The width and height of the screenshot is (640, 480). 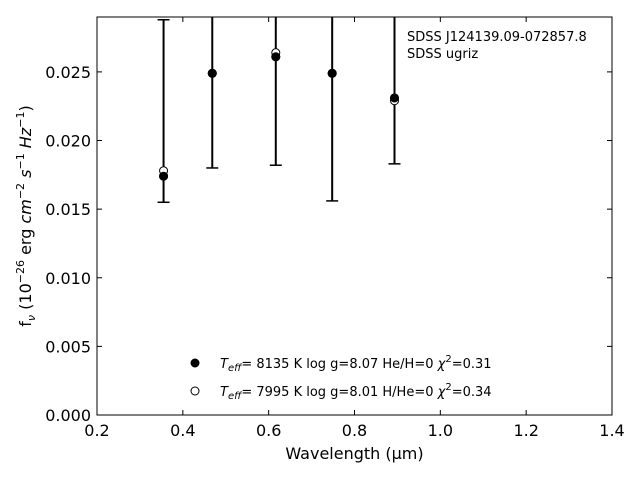 I want to click on y-tick-label: 0.015, so click(x=68, y=209).